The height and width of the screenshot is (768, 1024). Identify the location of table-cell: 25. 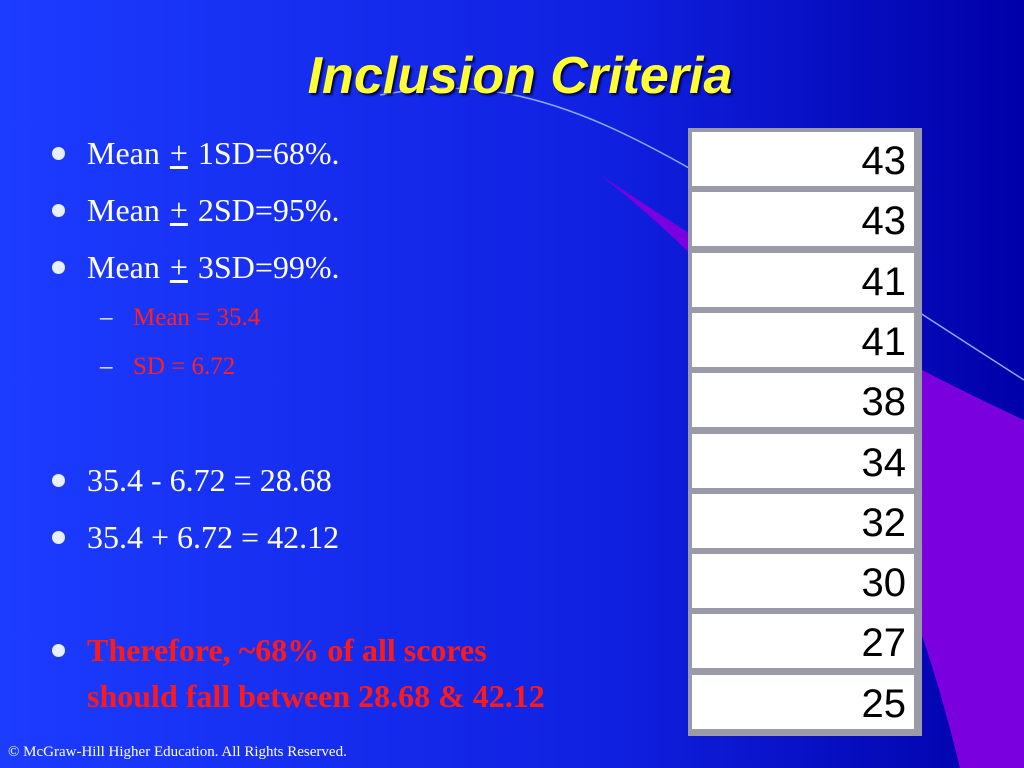
(803, 701).